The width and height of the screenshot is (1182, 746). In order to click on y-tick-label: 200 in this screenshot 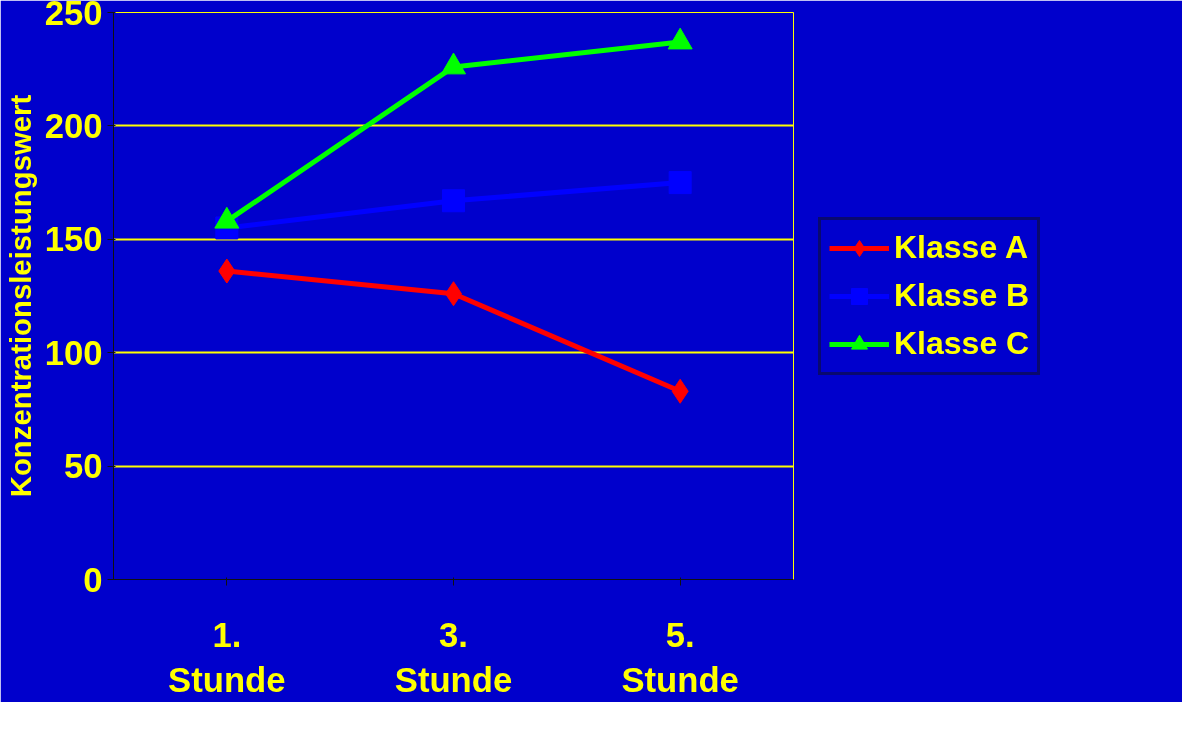, I will do `click(73, 125)`.